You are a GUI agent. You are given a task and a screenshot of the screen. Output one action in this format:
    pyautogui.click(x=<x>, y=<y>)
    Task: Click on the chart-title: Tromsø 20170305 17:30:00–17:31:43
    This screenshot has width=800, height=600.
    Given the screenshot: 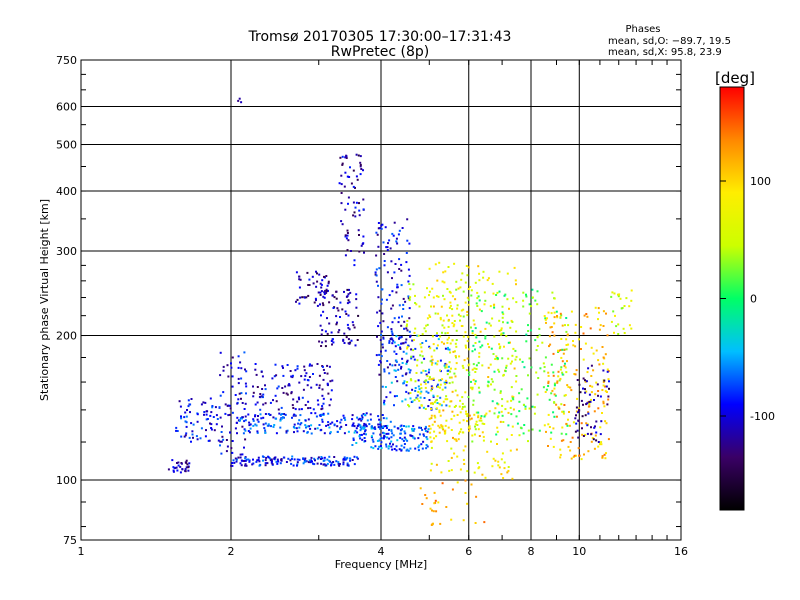 What is the action you would take?
    pyautogui.click(x=380, y=37)
    